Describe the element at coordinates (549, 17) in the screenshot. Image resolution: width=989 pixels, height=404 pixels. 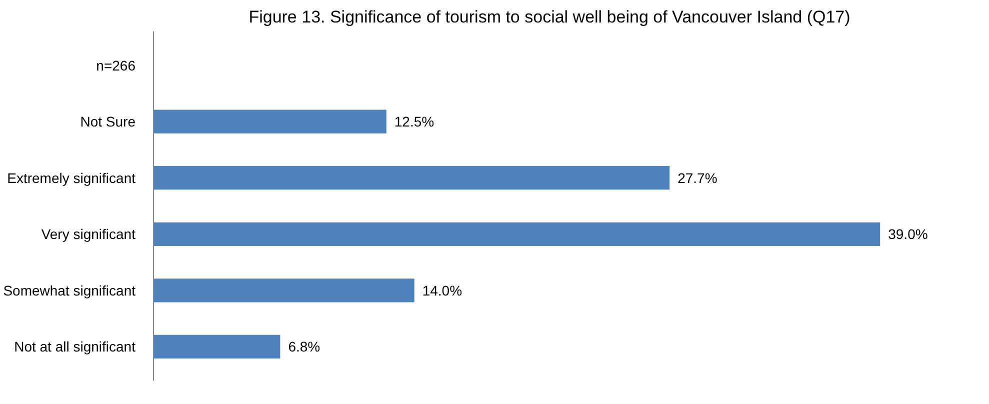
I see `chart-title: Figure 13. Significance of tourism to social well being of Vancouver Island (Q17)` at that location.